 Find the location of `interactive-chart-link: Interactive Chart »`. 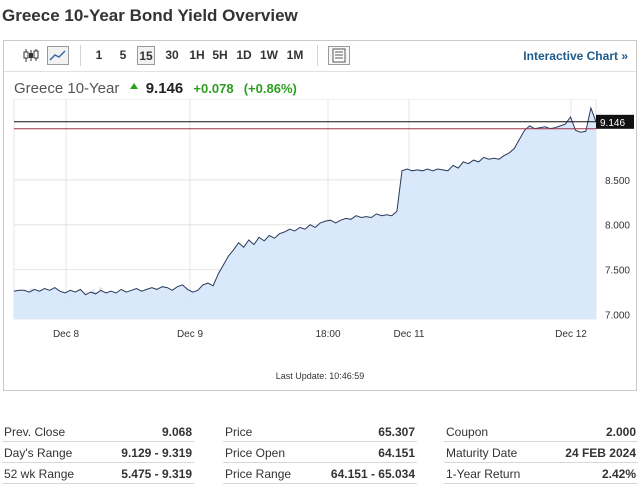

interactive-chart-link: Interactive Chart » is located at coordinates (575, 56).